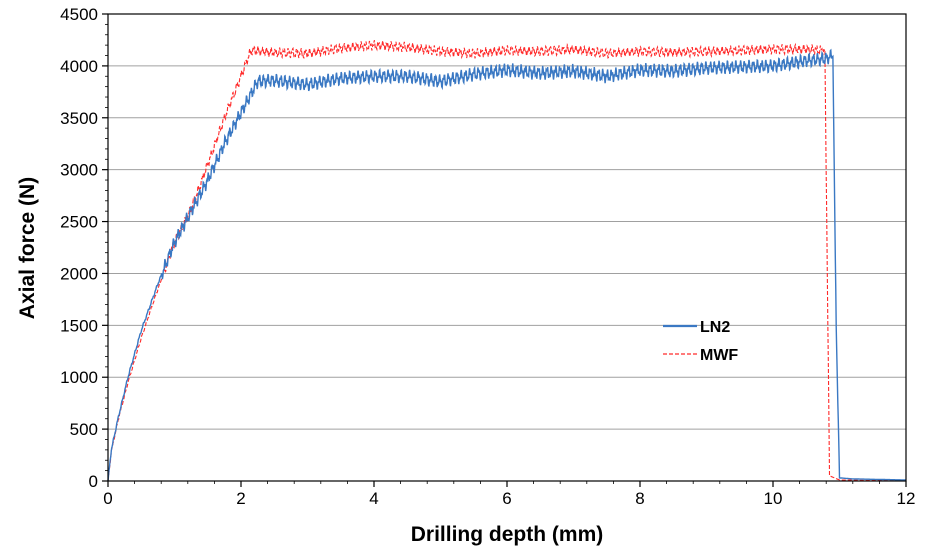 The image size is (930, 549). What do you see at coordinates (373, 498) in the screenshot?
I see `x-tick-label: 4` at bounding box center [373, 498].